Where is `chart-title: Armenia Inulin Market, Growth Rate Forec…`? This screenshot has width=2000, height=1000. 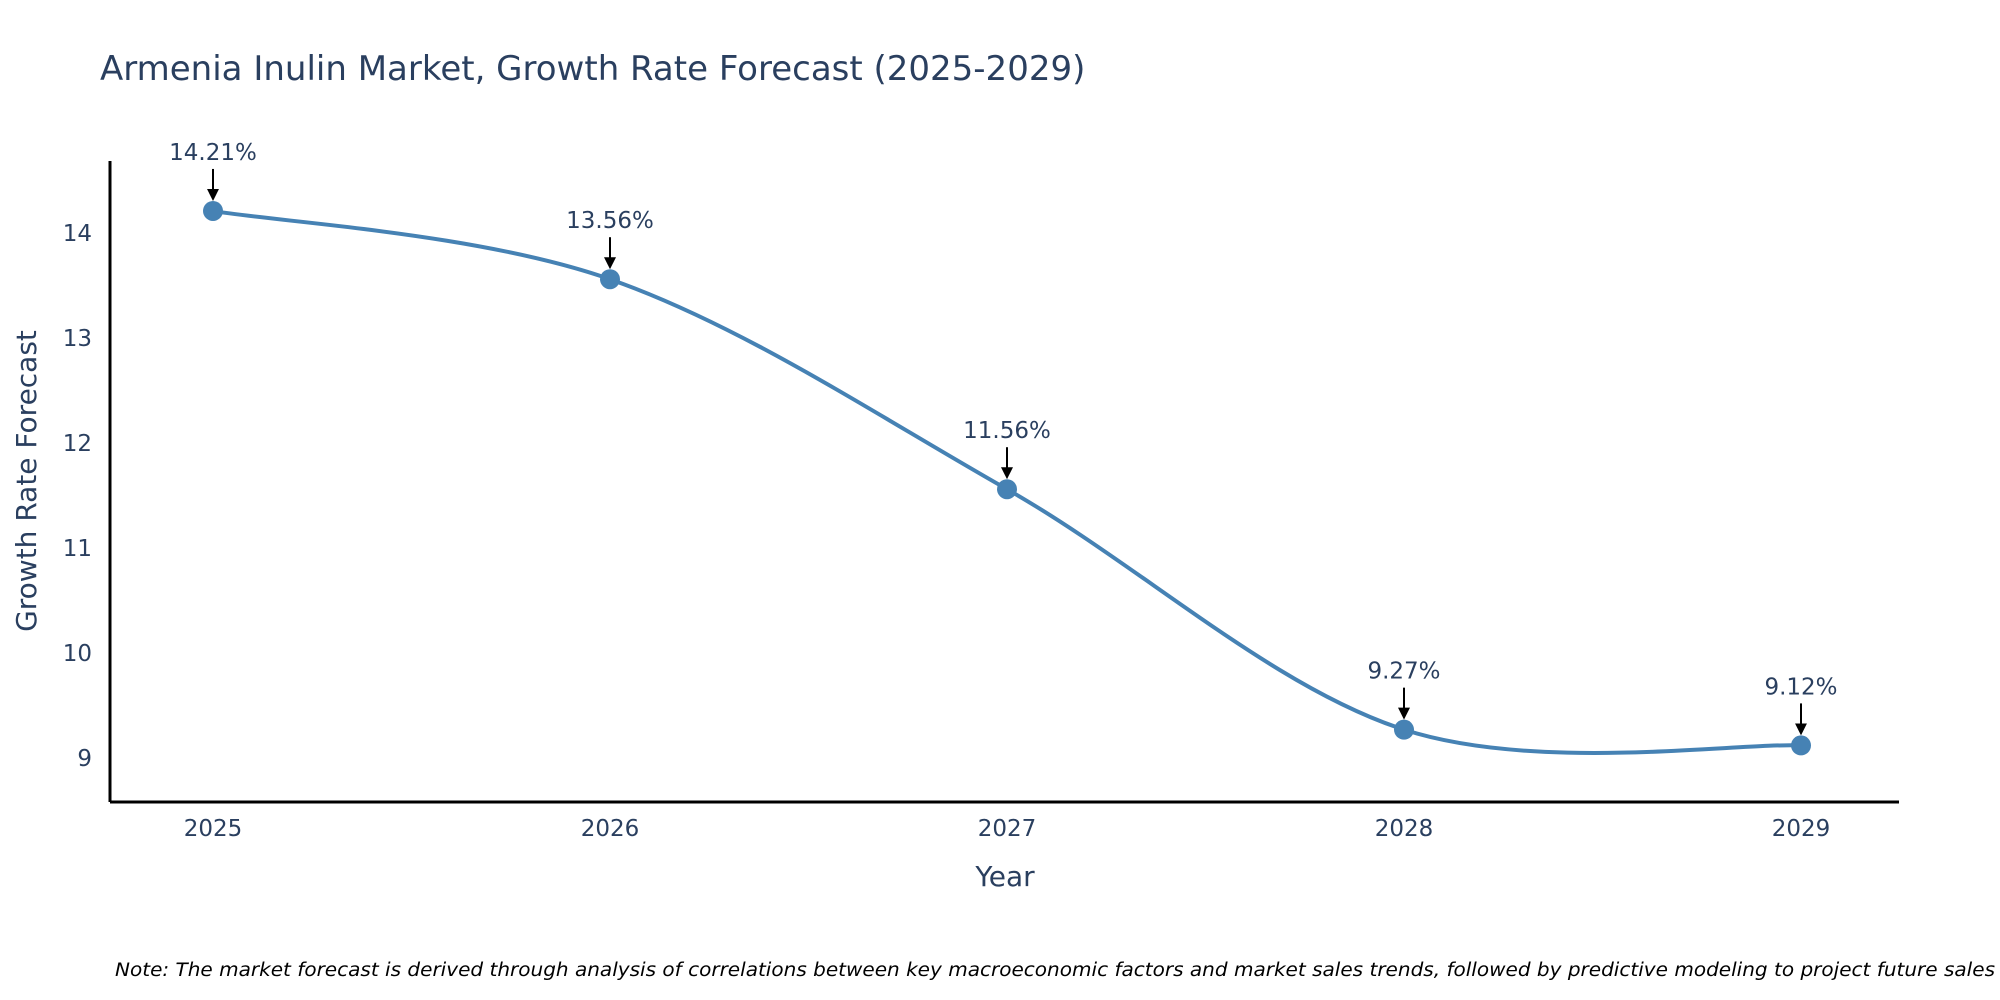
chart-title: Armenia Inulin Market, Growth Rate Forec… is located at coordinates (592, 69).